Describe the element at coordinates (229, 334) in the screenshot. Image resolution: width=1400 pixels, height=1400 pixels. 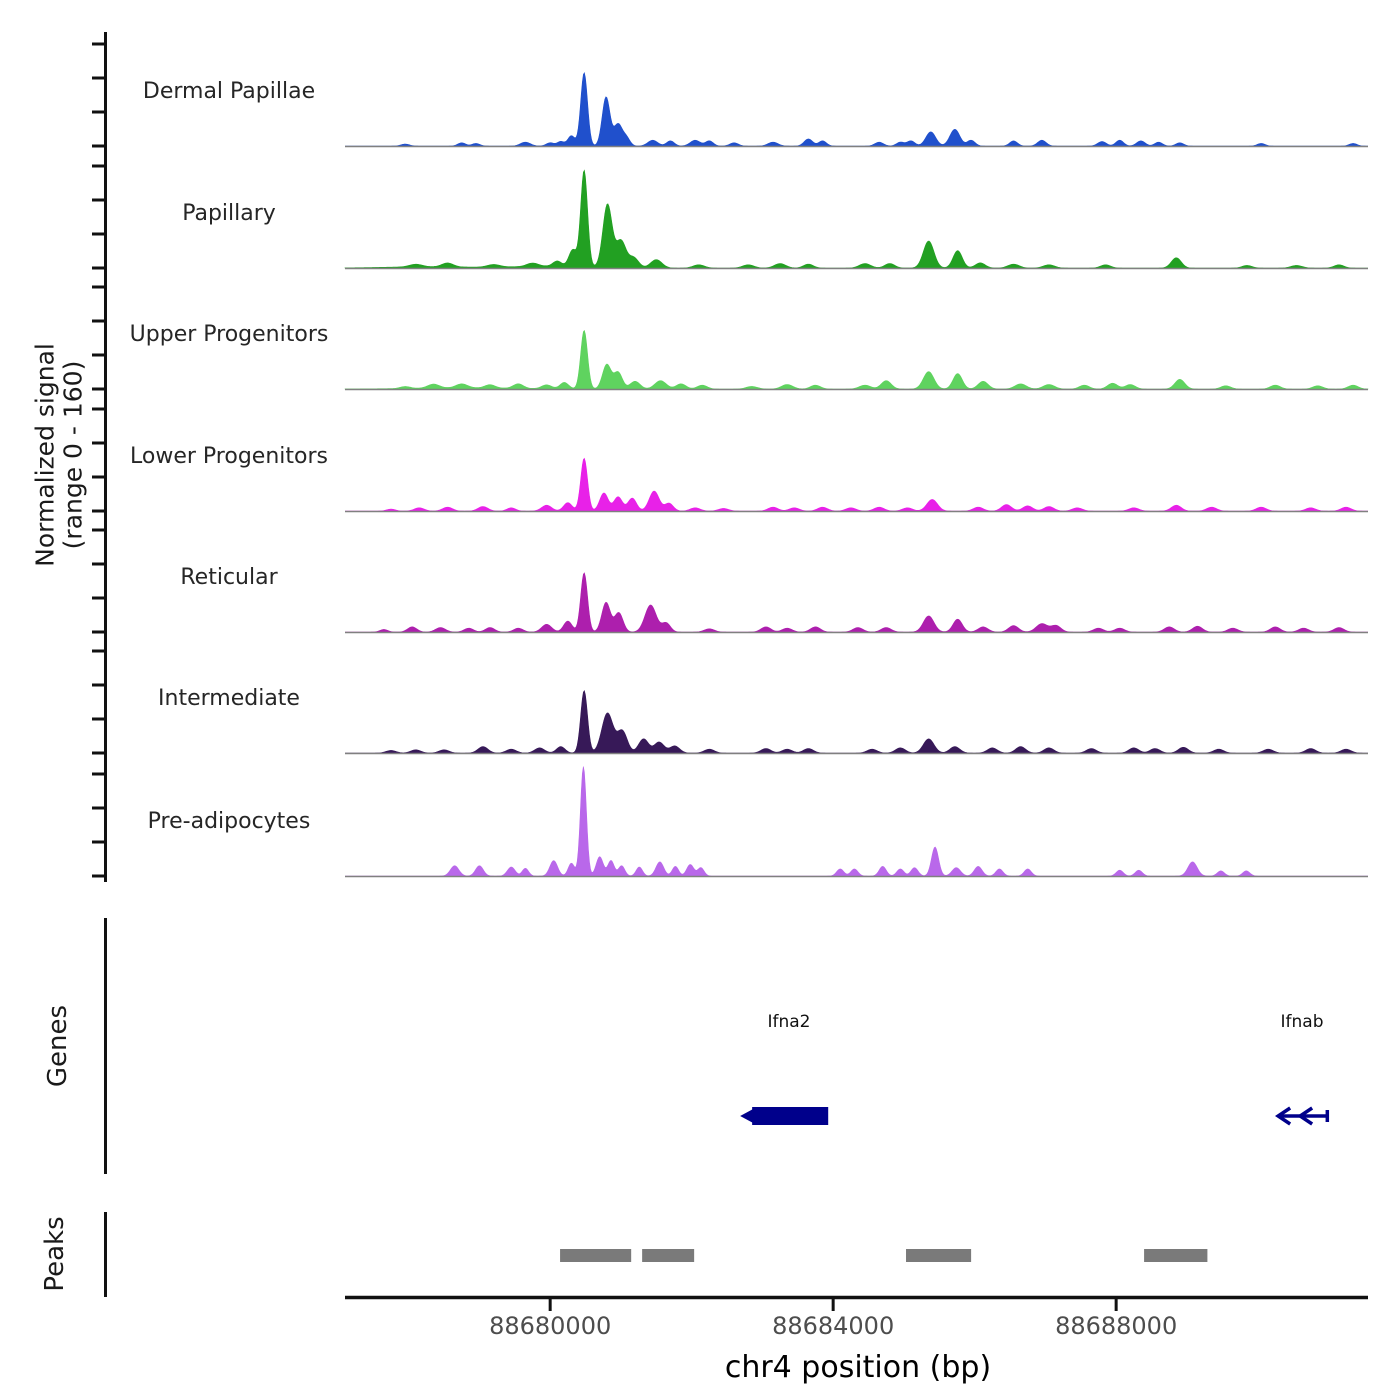
I see `track-label-upper-progenitors: Upper Progenitors` at that location.